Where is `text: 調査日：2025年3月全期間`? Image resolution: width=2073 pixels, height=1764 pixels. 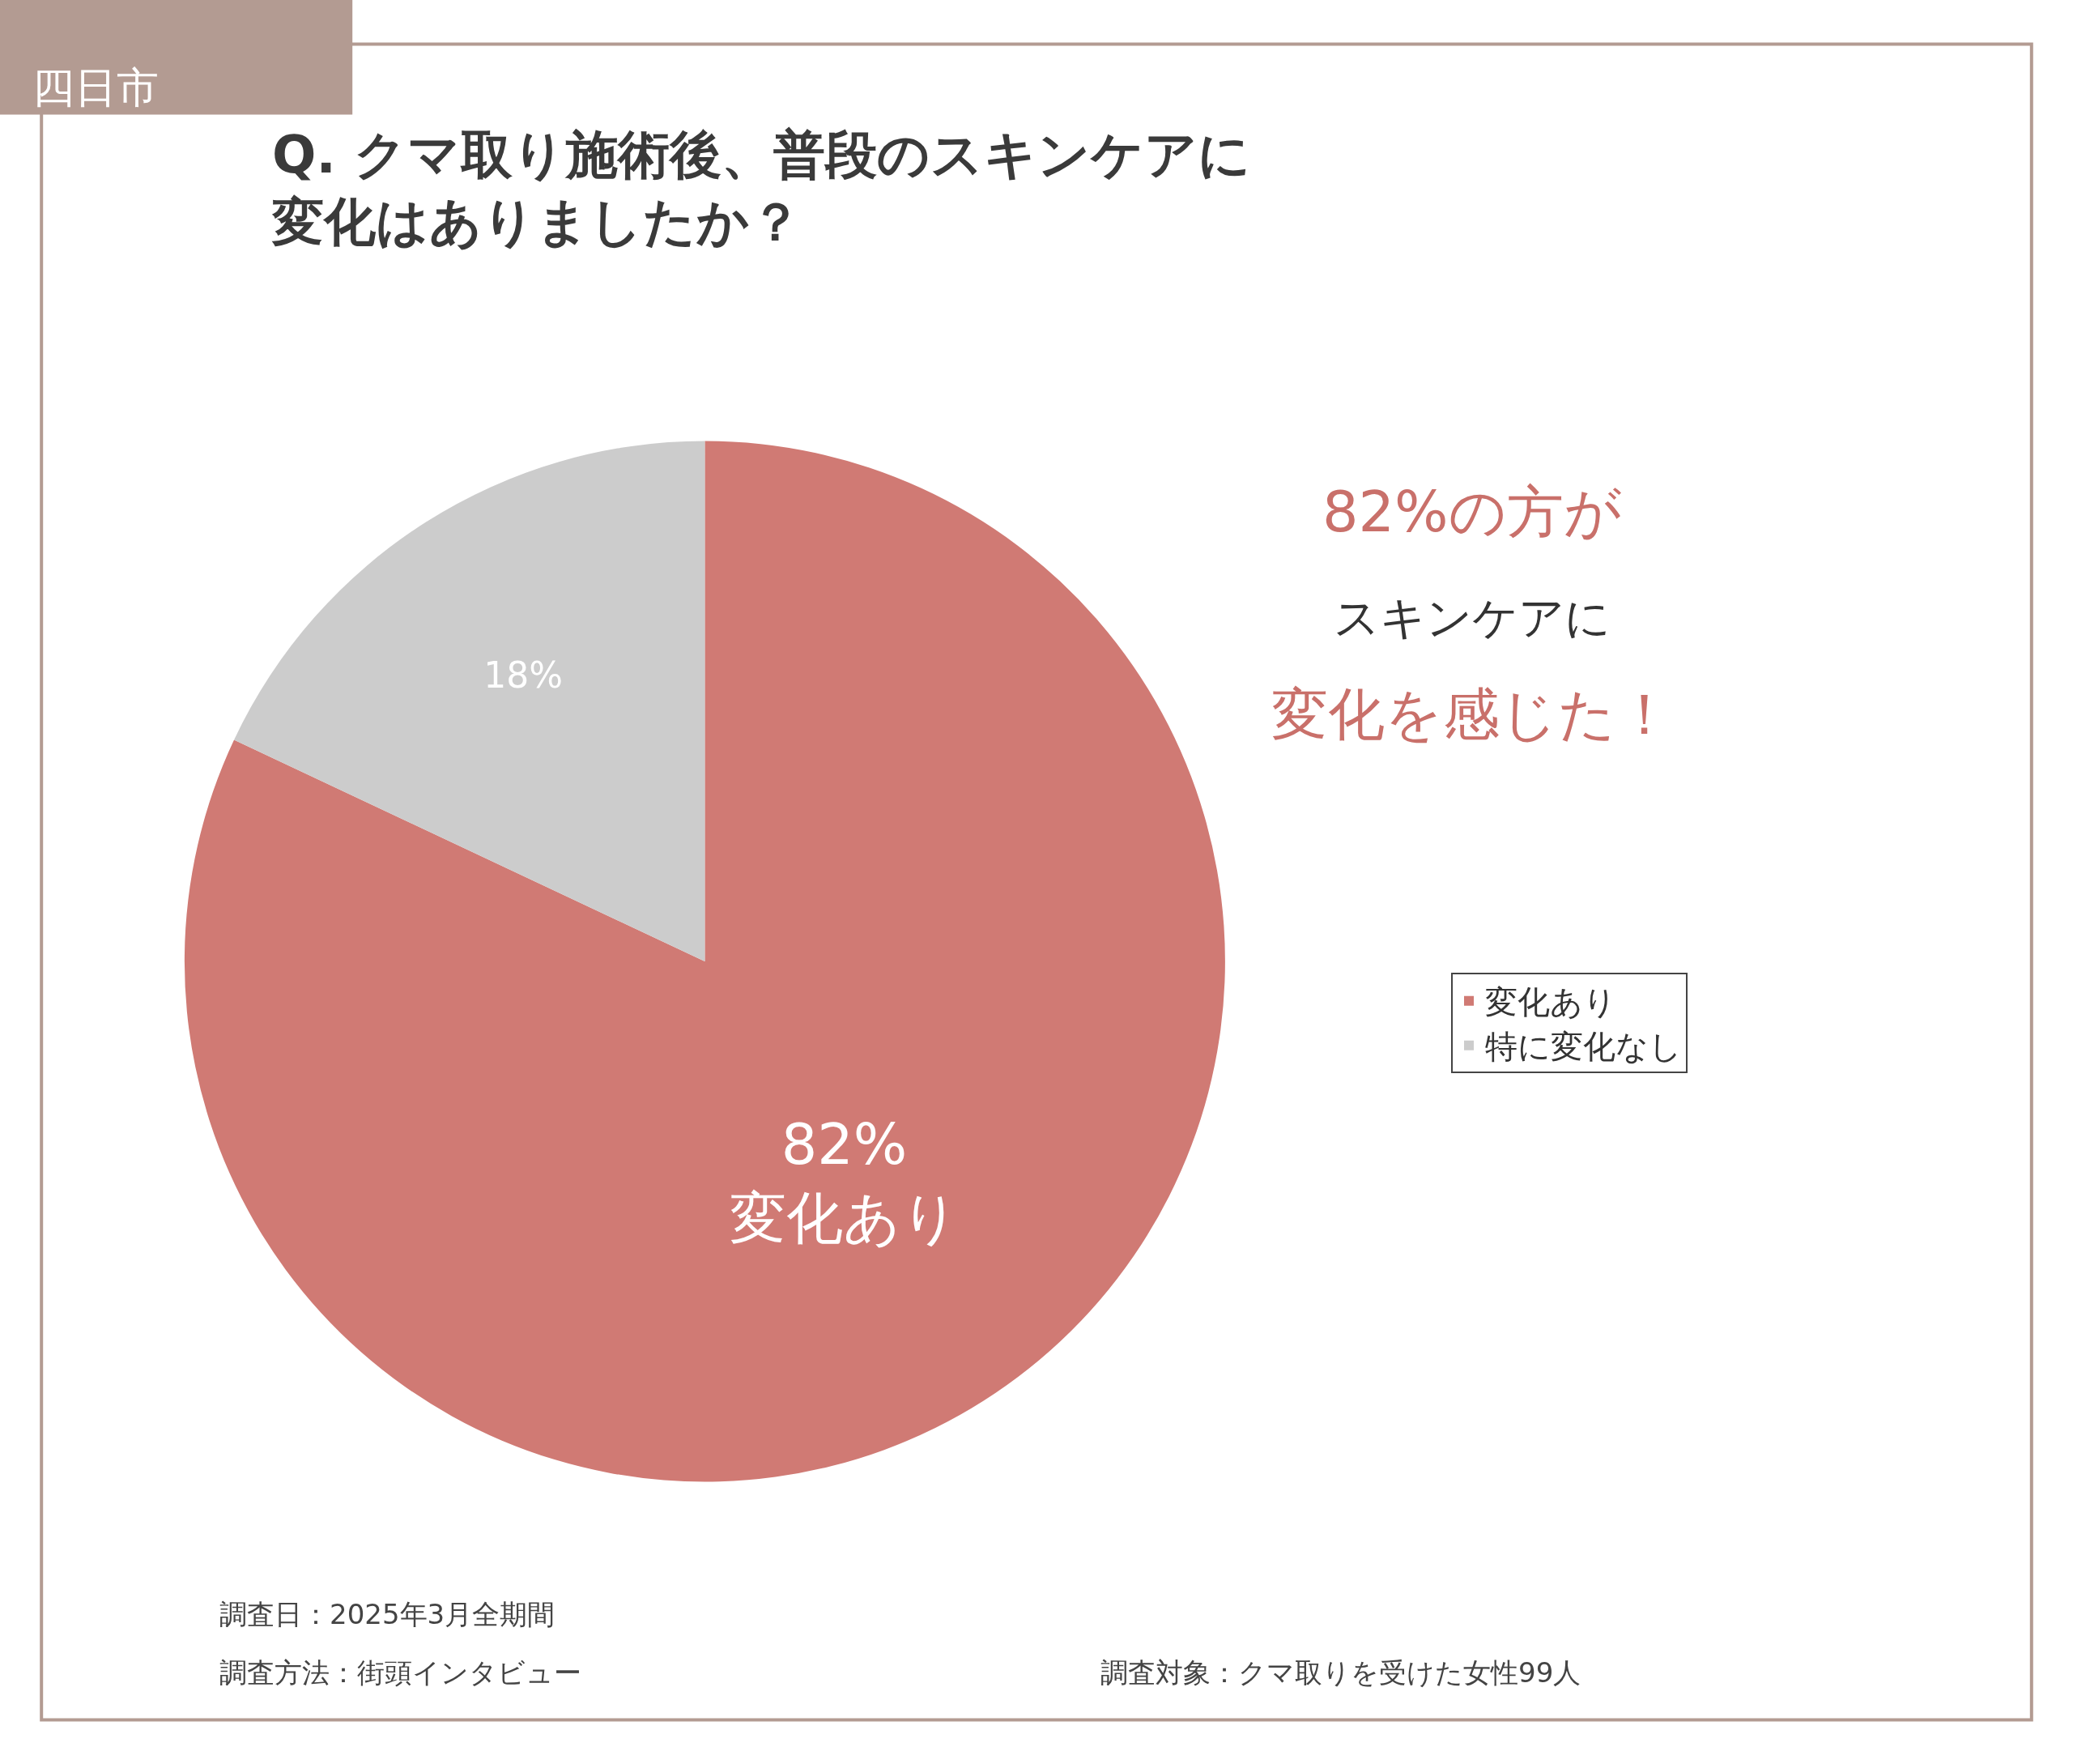
text: 調査日：2025年3月全期間 is located at coordinates (387, 1614).